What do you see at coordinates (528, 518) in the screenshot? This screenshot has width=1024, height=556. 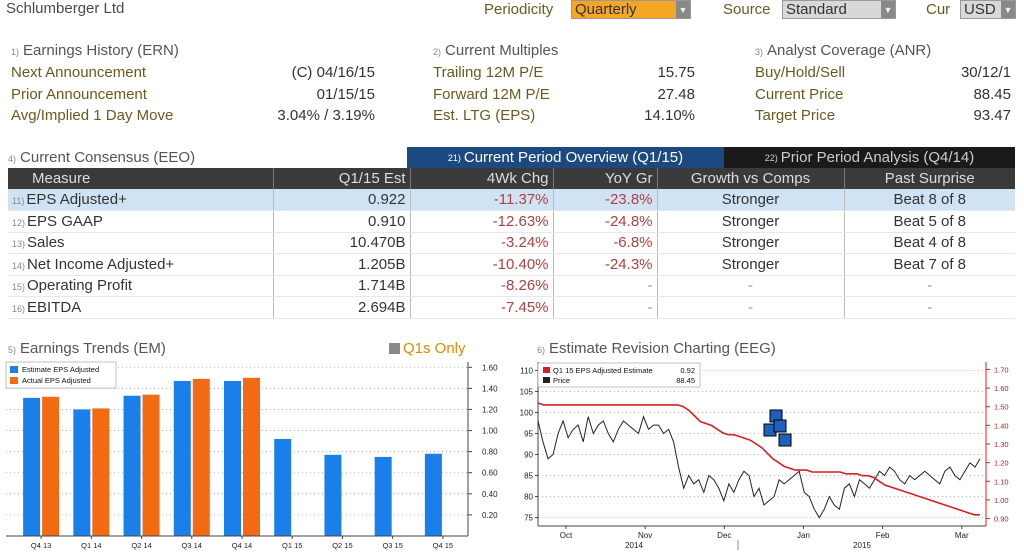 I see `left-tick-label: 75` at bounding box center [528, 518].